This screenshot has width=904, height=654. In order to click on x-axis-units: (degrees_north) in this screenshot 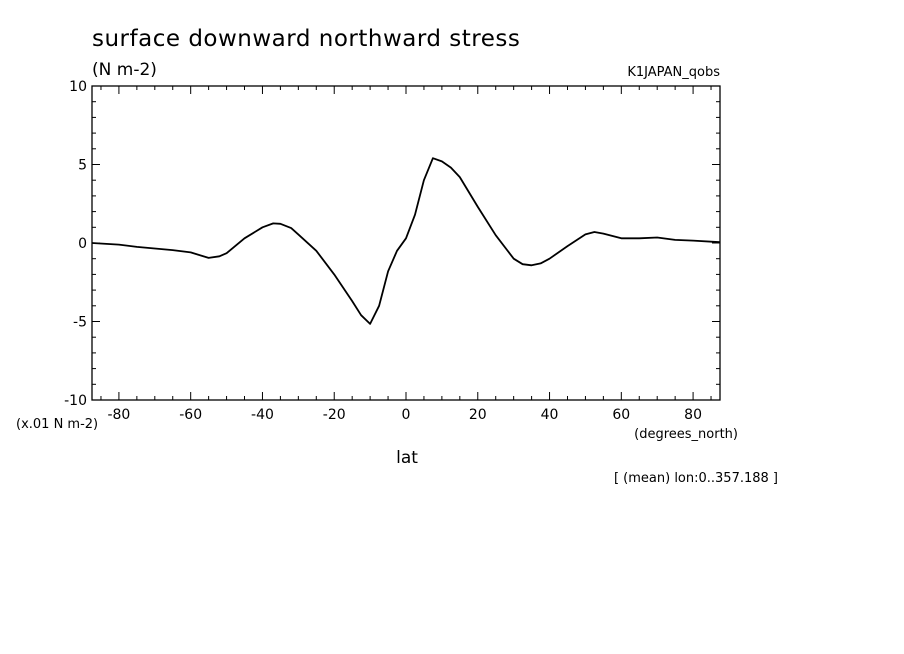, I will do `click(686, 434)`.